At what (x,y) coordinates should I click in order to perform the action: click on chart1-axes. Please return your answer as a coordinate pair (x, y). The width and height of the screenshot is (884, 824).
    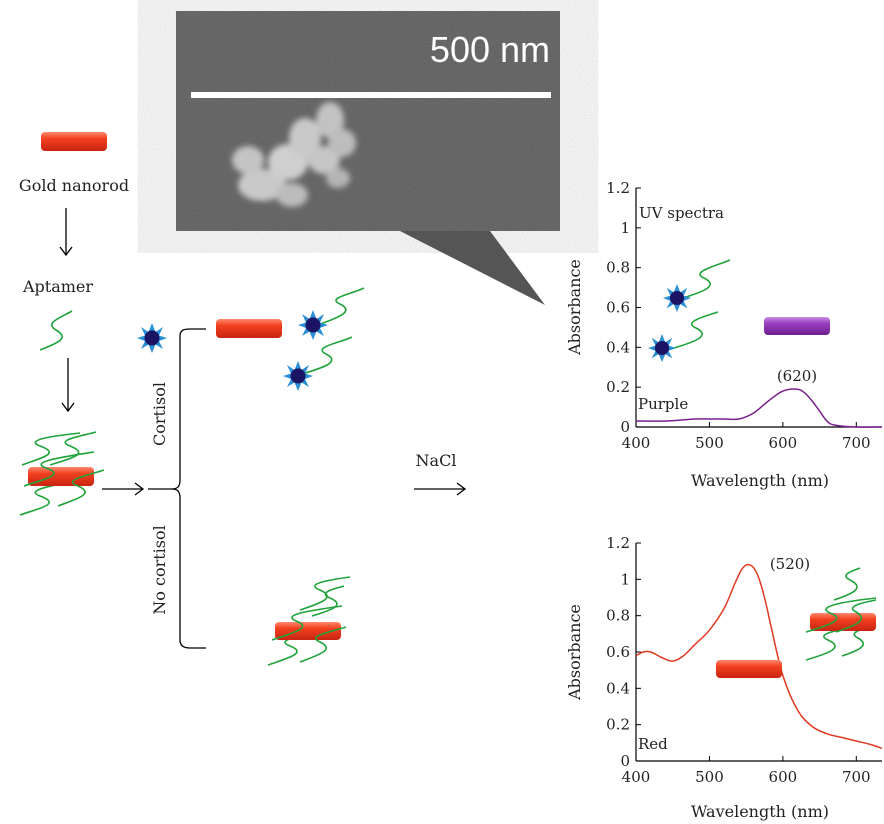
    Looking at the image, I should click on (758, 308).